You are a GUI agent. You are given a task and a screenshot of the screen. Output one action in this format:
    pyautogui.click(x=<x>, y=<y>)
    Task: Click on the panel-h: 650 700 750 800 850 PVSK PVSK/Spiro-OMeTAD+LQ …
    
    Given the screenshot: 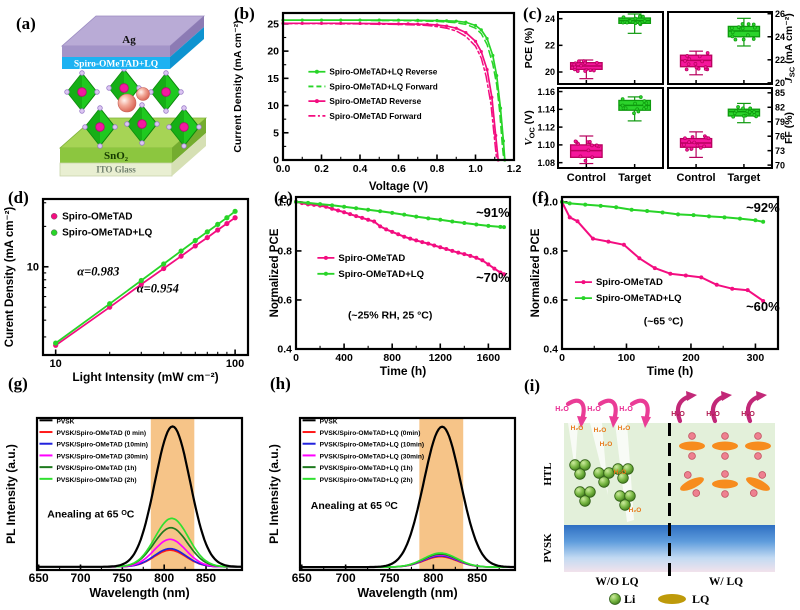 What is the action you would take?
    pyautogui.click(x=393, y=490)
    